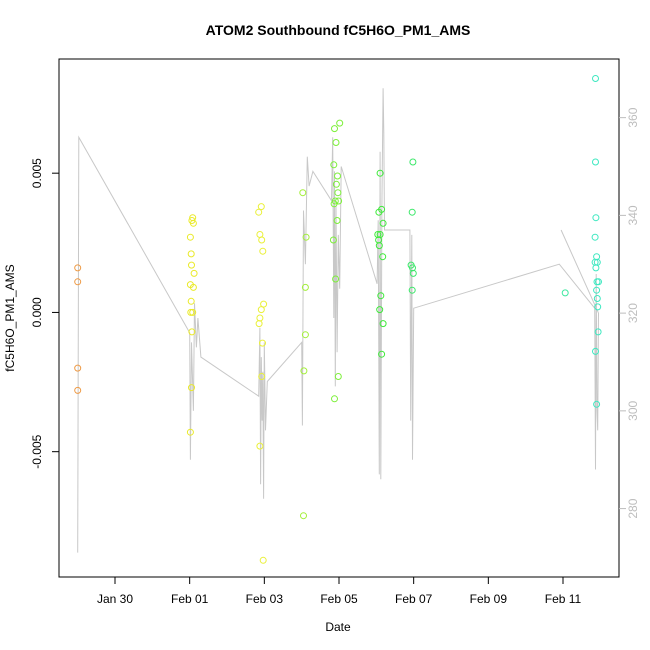 This screenshot has height=650, width=650. What do you see at coordinates (633, 117) in the screenshot?
I see `y2-tick-label: 360` at bounding box center [633, 117].